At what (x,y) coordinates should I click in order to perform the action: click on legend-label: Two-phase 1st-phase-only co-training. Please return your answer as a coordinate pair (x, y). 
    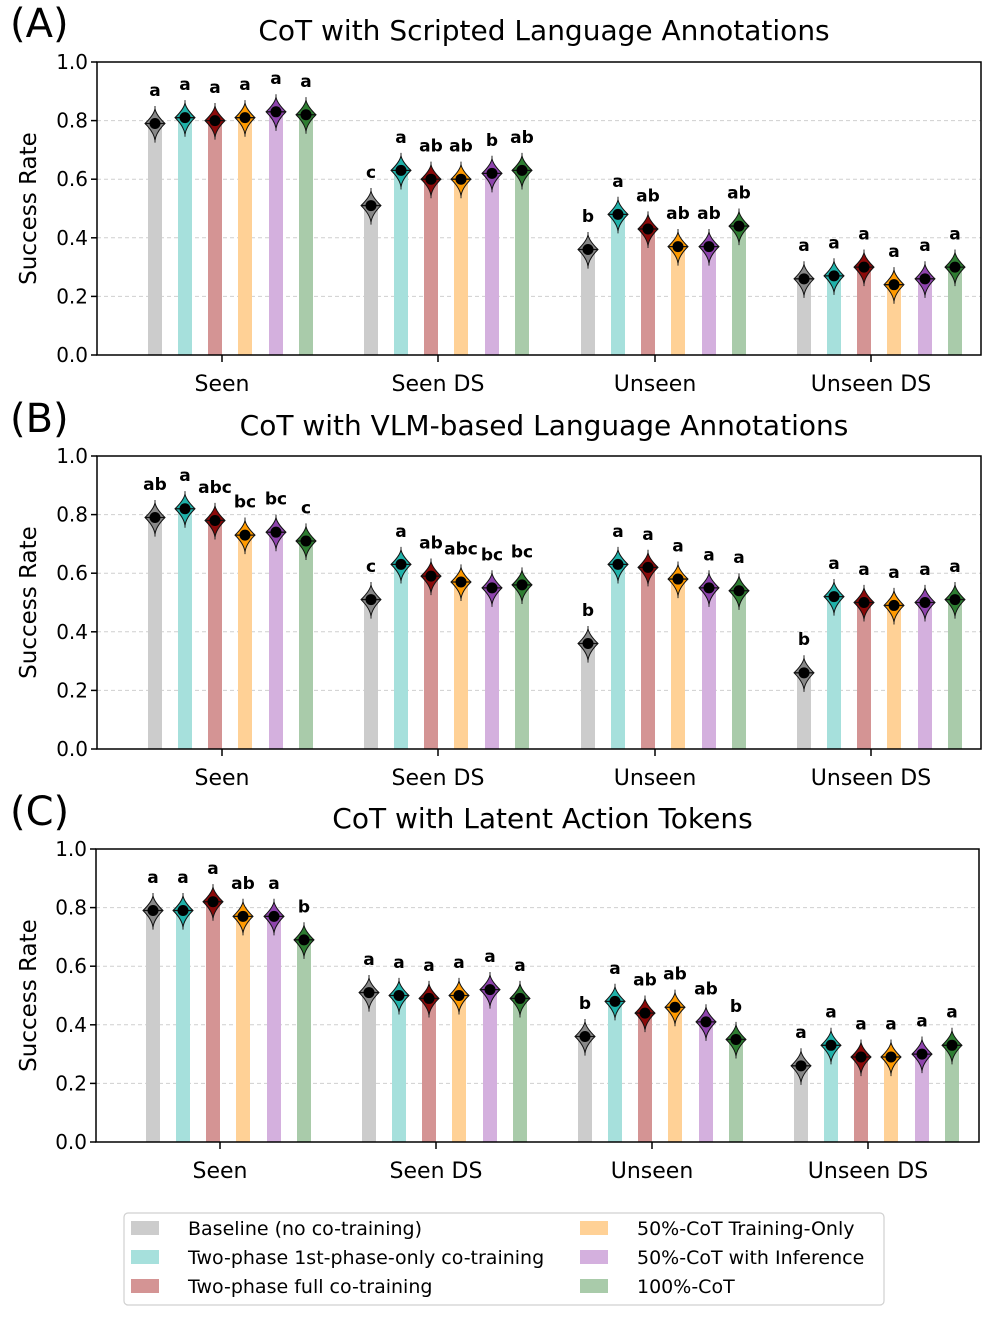
    Looking at the image, I should click on (365, 1258).